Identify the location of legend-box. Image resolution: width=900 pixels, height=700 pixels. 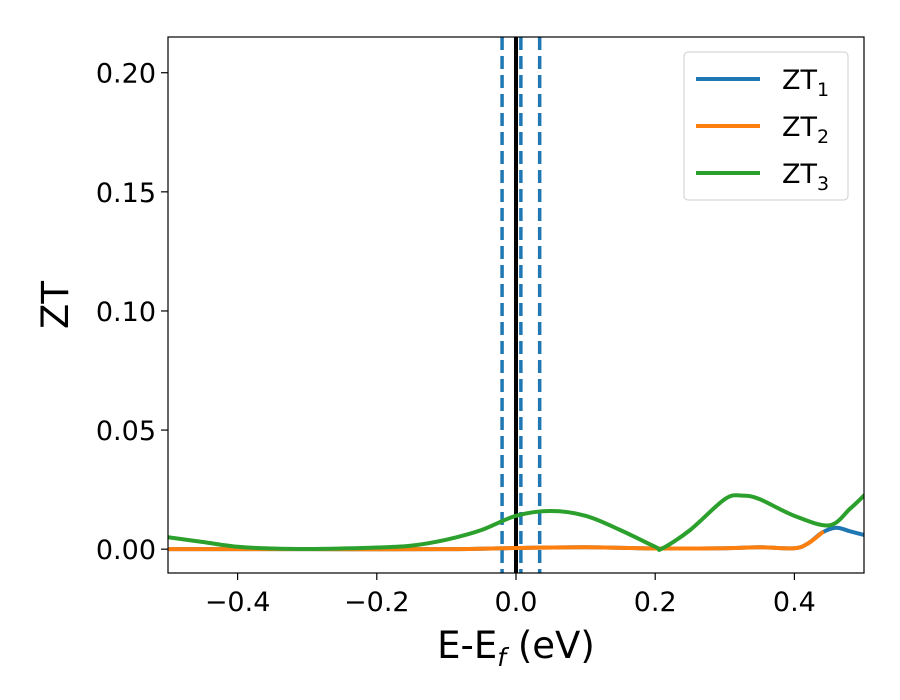
(766, 126).